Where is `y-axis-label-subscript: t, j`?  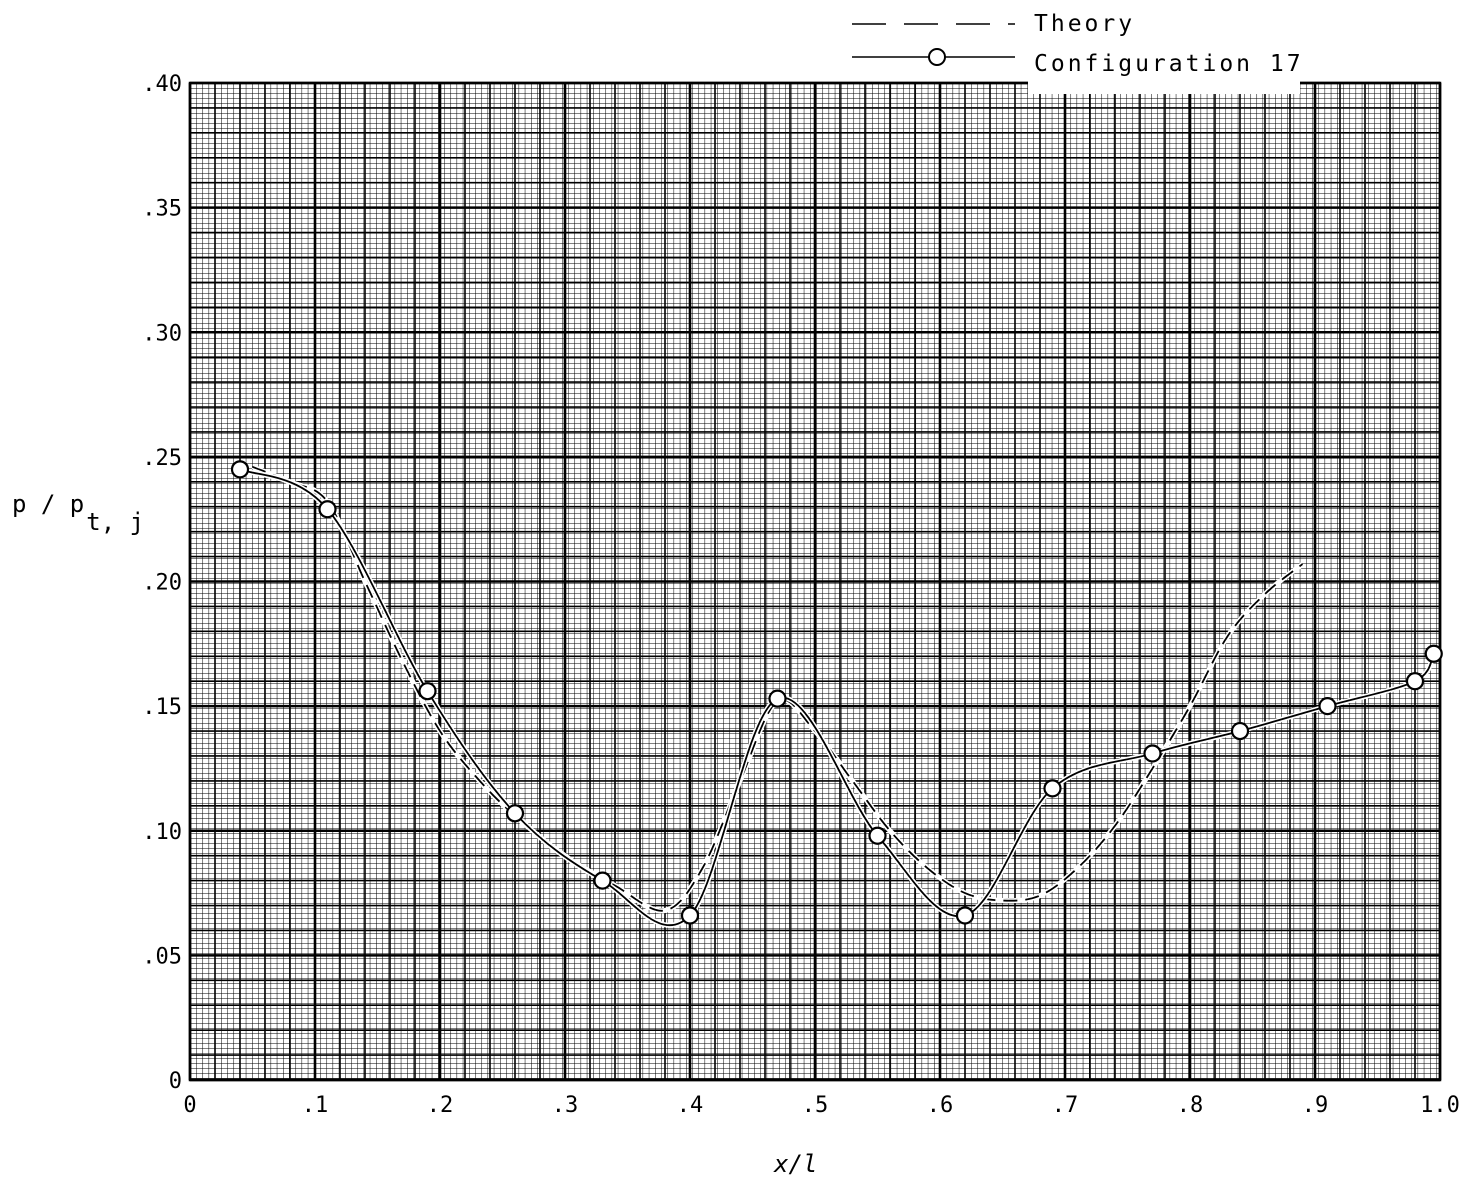 y-axis-label-subscript: t, j is located at coordinates (115, 522).